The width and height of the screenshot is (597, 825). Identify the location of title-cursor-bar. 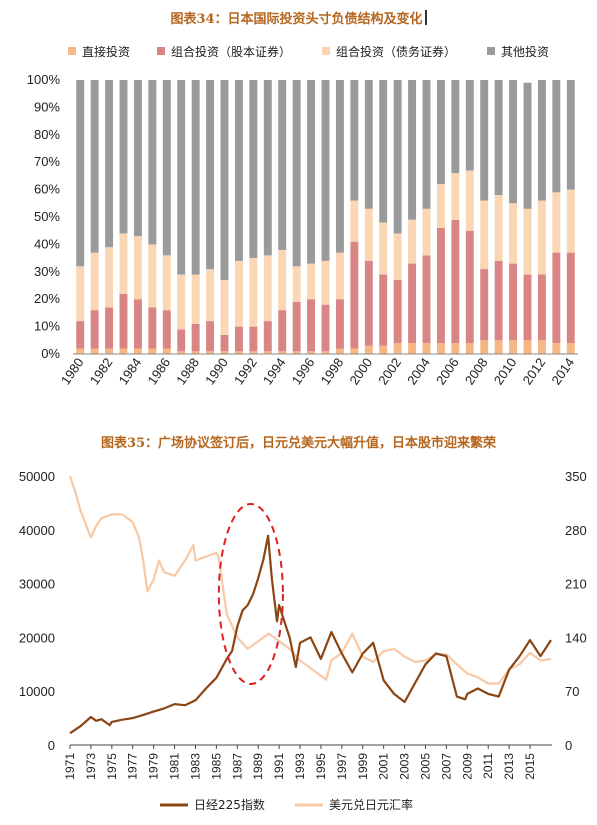
(425, 17).